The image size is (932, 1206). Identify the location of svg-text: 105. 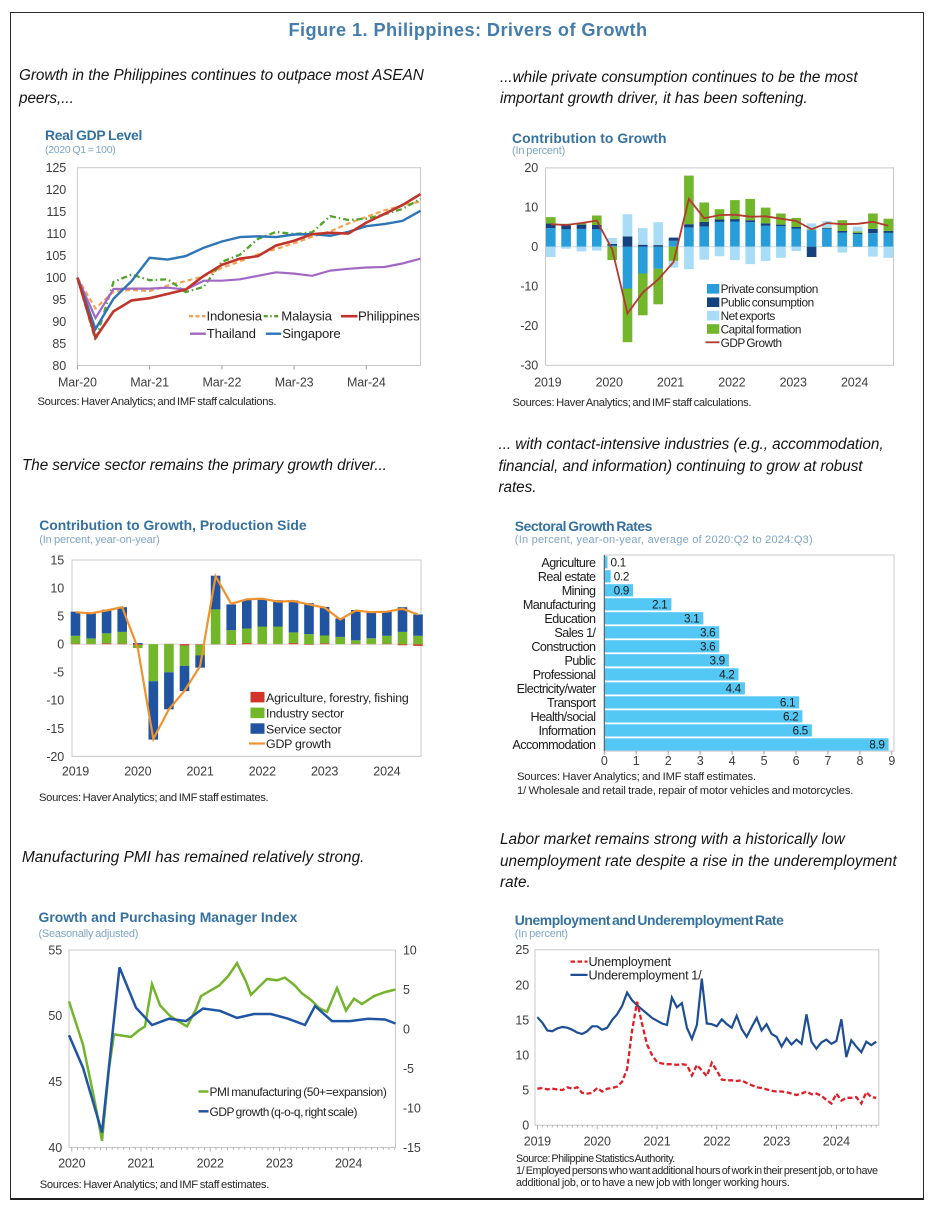
(56, 256).